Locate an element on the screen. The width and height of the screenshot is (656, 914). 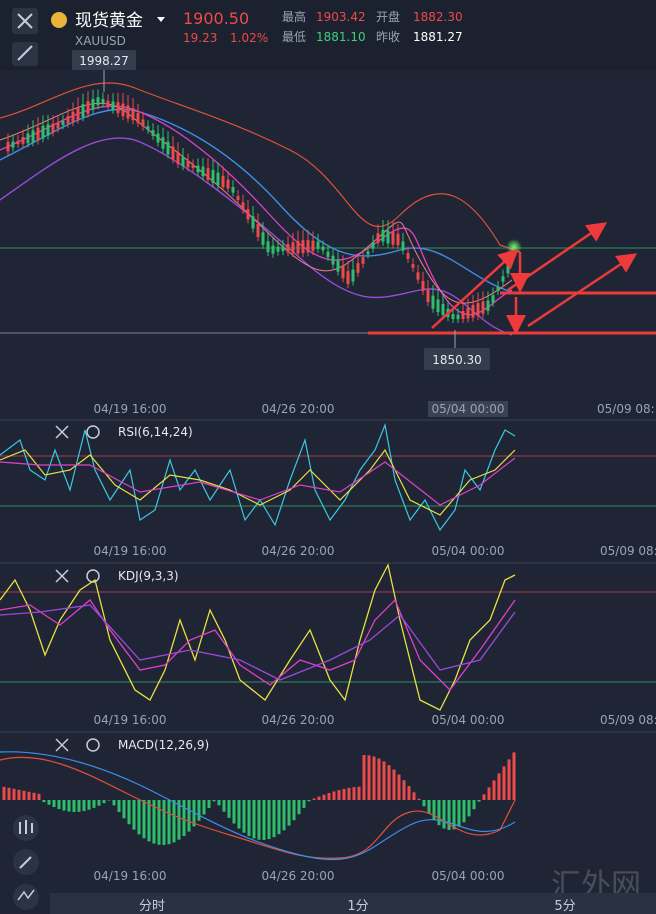
gold-icon is located at coordinates (59, 20).